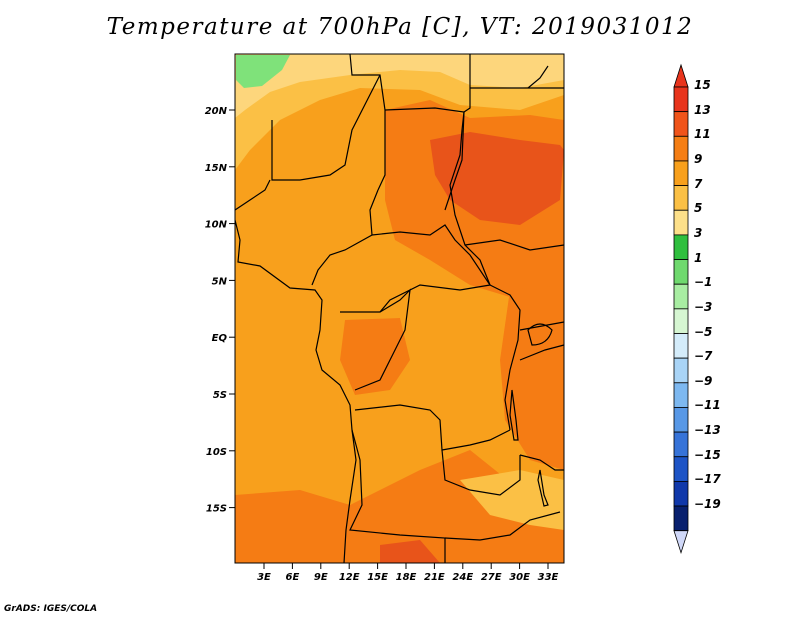 The width and height of the screenshot is (800, 618). I want to click on border-zambia-zimbabwe, so click(502, 526).